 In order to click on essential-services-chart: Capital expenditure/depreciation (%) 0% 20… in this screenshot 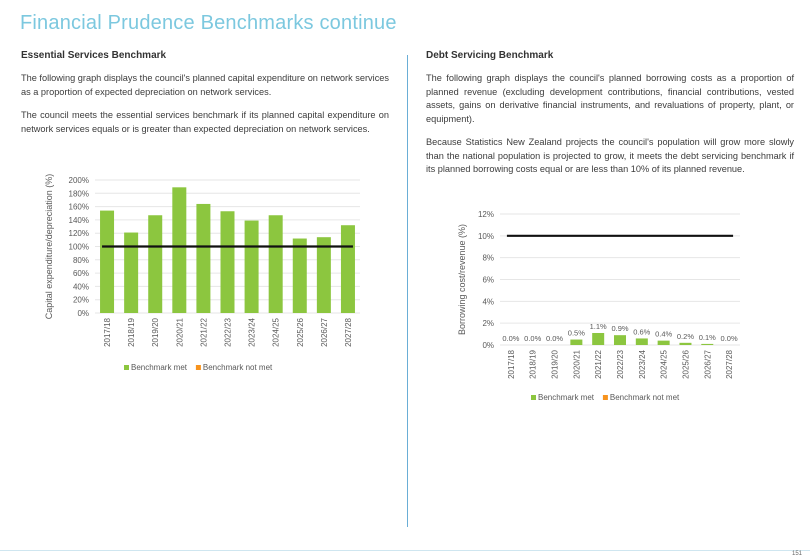, I will do `click(202, 273)`.